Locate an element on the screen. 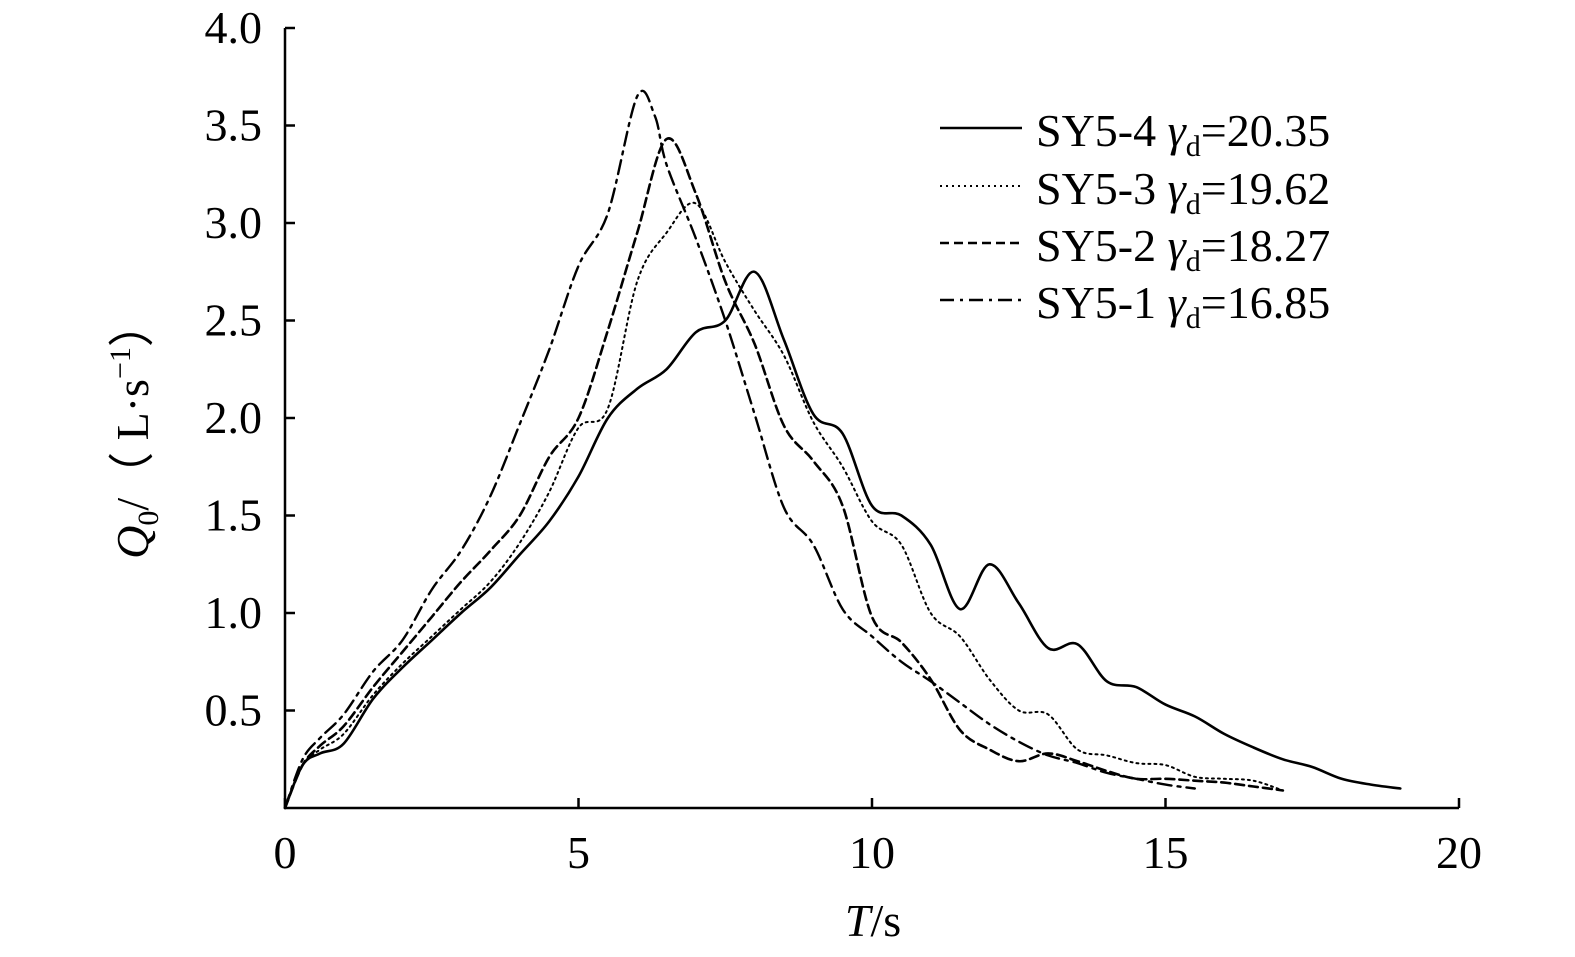  y-tick-label: 4.0 is located at coordinates (234, 27).